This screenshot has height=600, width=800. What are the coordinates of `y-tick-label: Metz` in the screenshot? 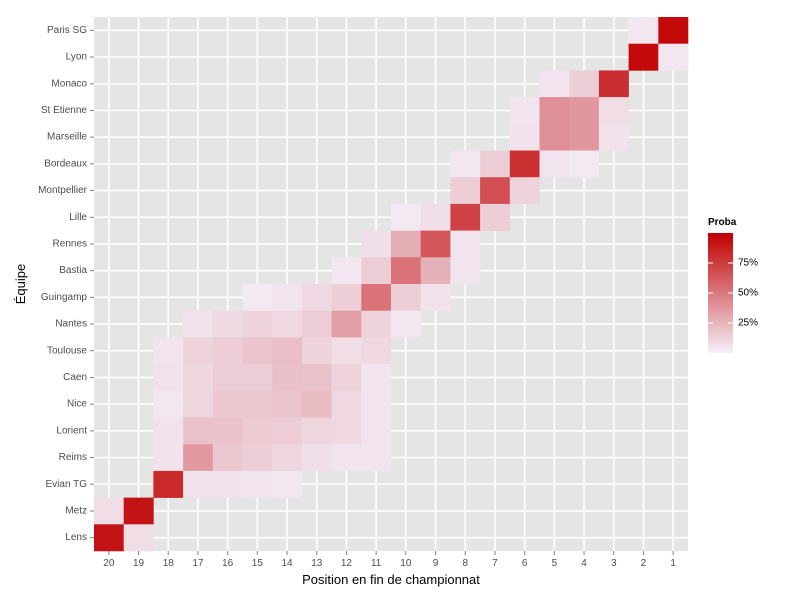 It's located at (76, 510).